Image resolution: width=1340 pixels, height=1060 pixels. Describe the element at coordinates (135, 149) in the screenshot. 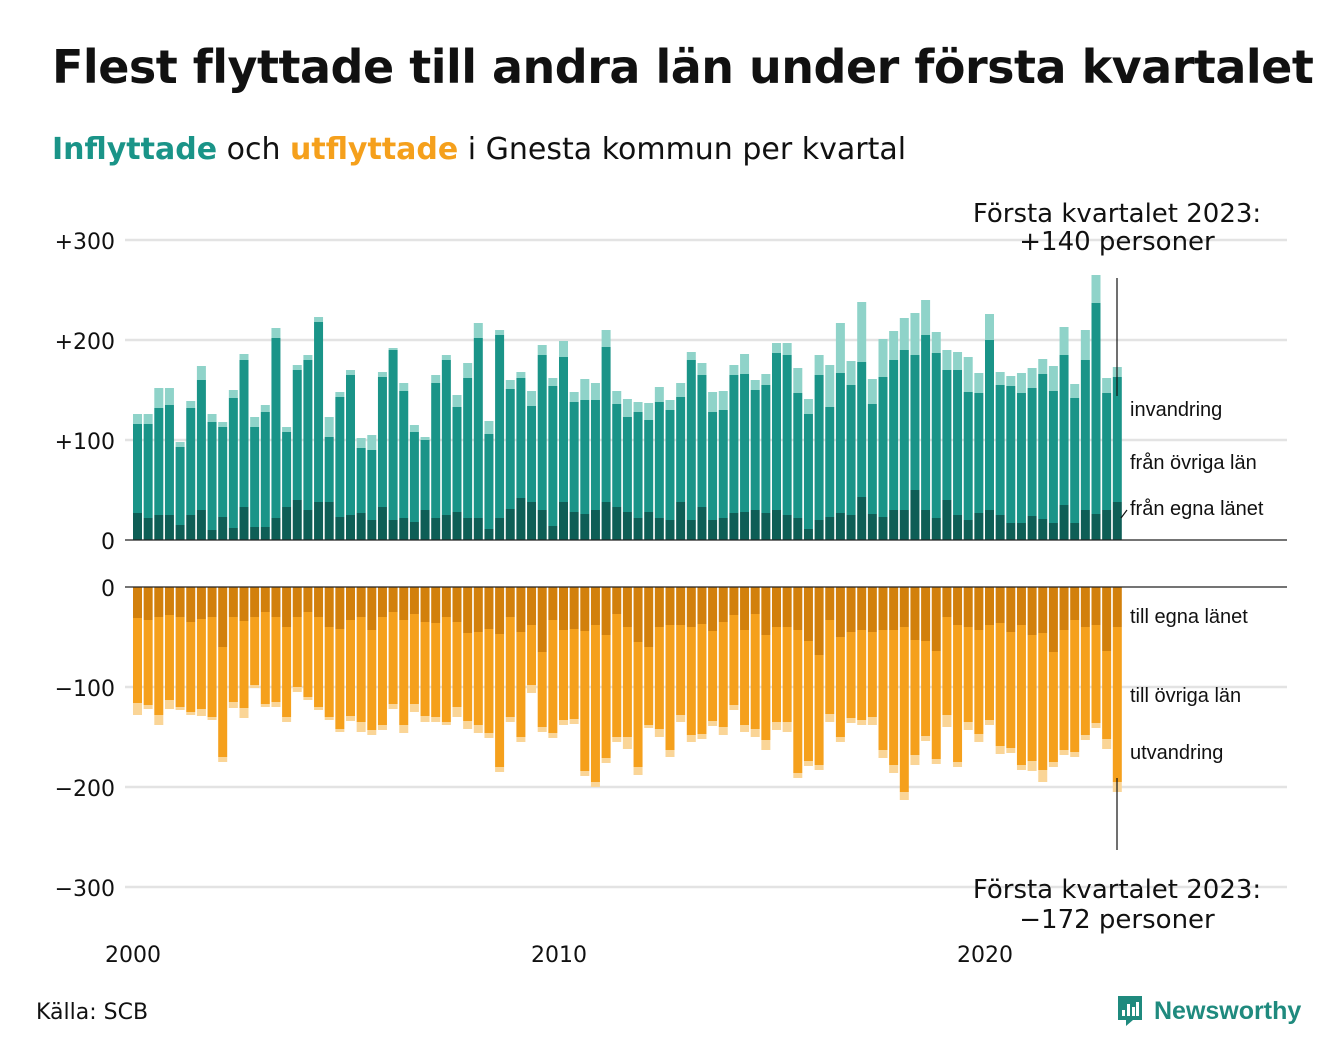

I see `subtitle-inflow: Inflyttade` at that location.